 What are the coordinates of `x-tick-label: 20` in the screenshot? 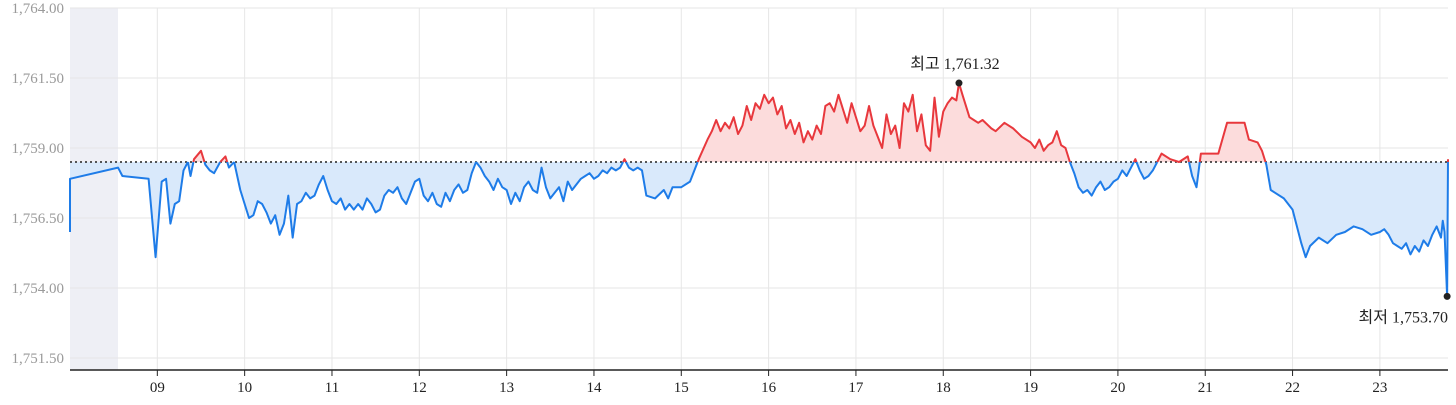 It's located at (1117, 388).